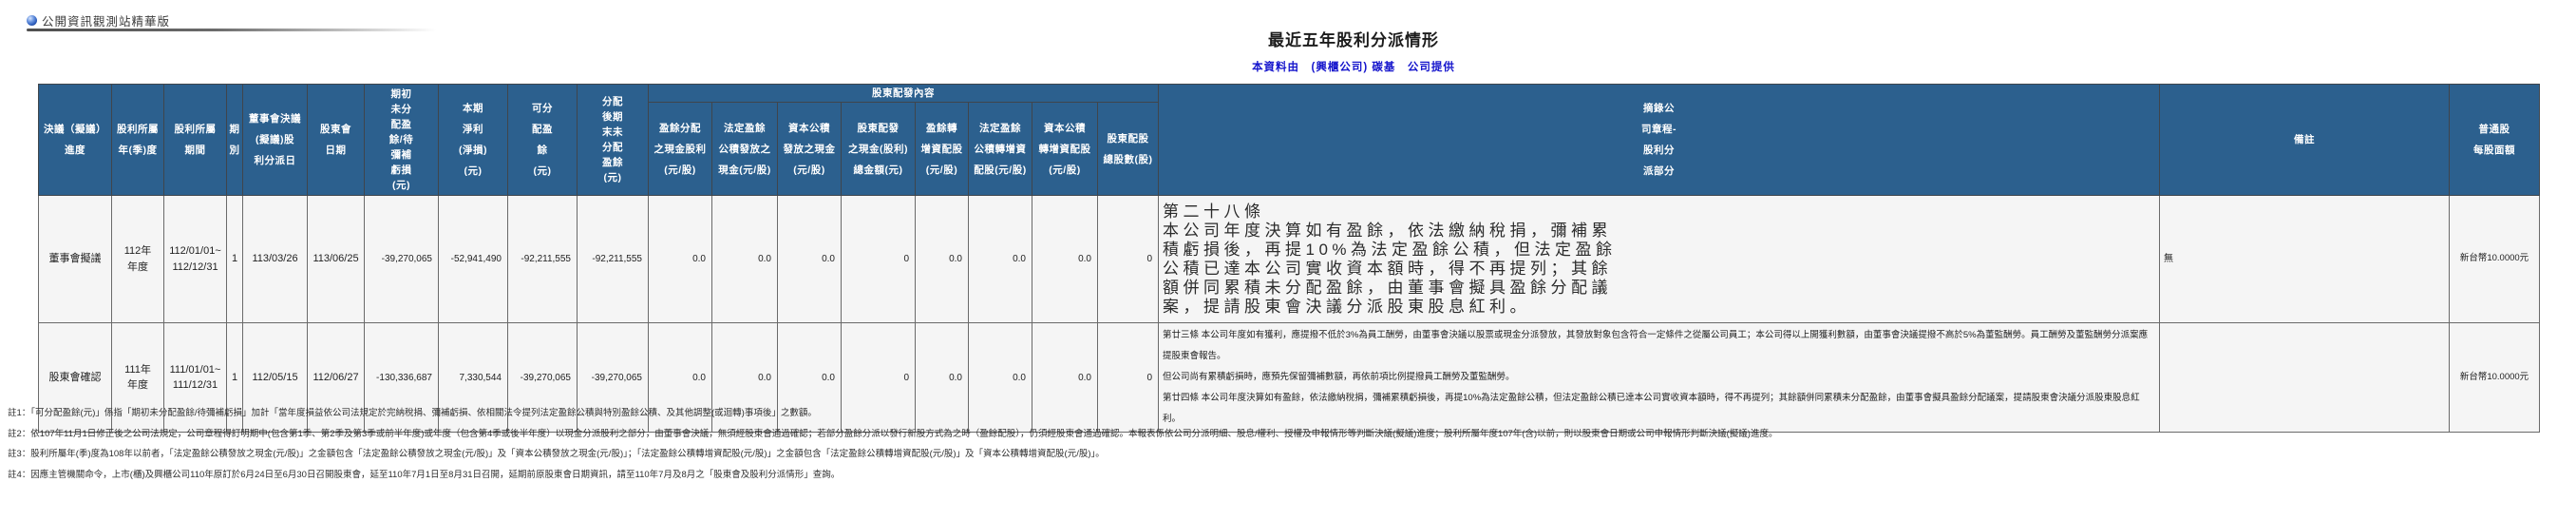  Describe the element at coordinates (234, 140) in the screenshot. I see `col-header-term: 期 別` at that location.